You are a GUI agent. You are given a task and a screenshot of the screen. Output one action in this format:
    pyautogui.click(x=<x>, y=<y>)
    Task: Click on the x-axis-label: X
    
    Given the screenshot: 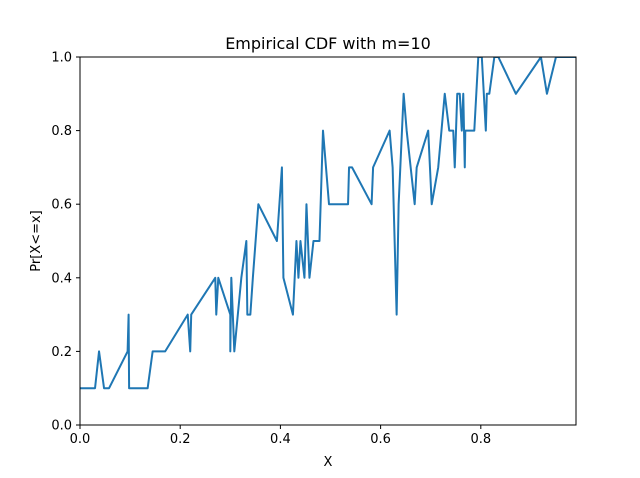 What is the action you would take?
    pyautogui.click(x=328, y=462)
    